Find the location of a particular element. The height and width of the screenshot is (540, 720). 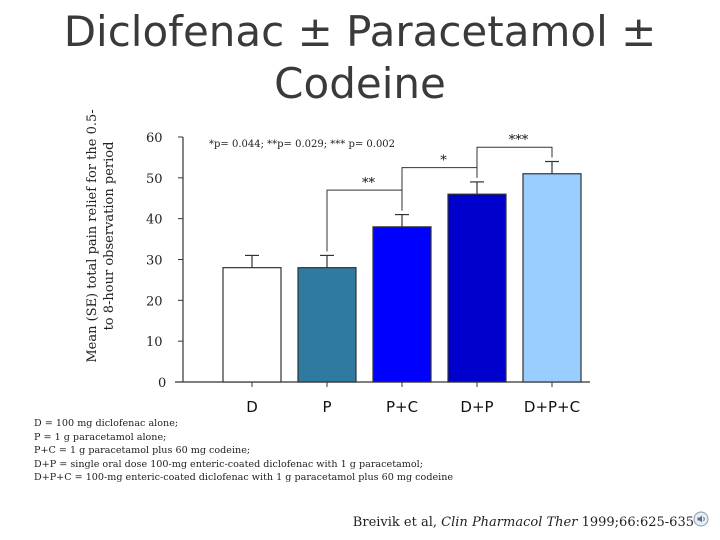

y-tick-label: 30 is located at coordinates (154, 261).